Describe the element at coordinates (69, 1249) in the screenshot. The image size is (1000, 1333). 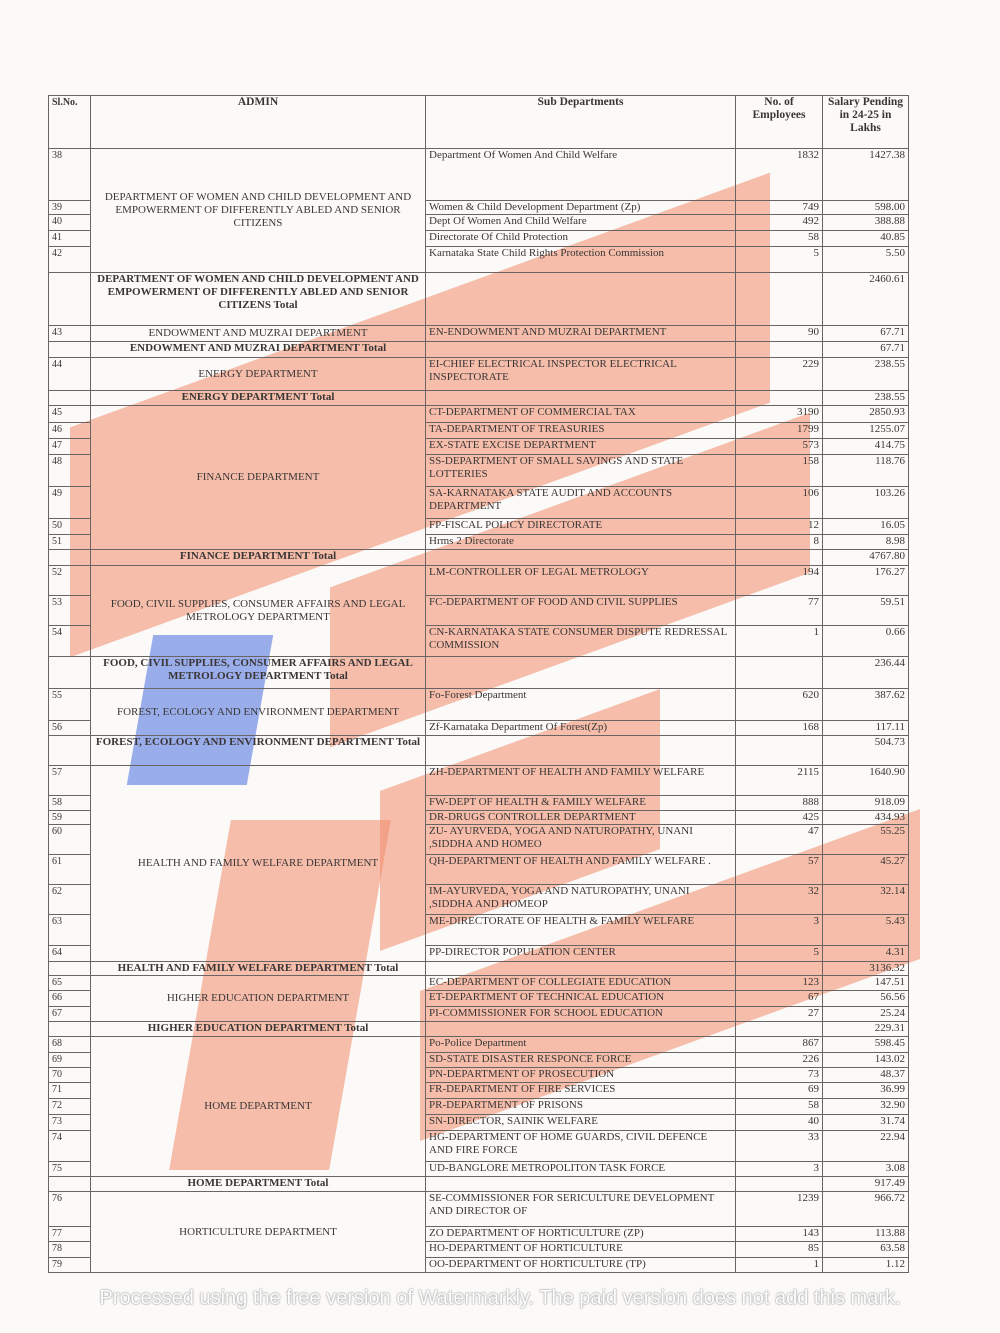
I see `sl-no: 78` at that location.